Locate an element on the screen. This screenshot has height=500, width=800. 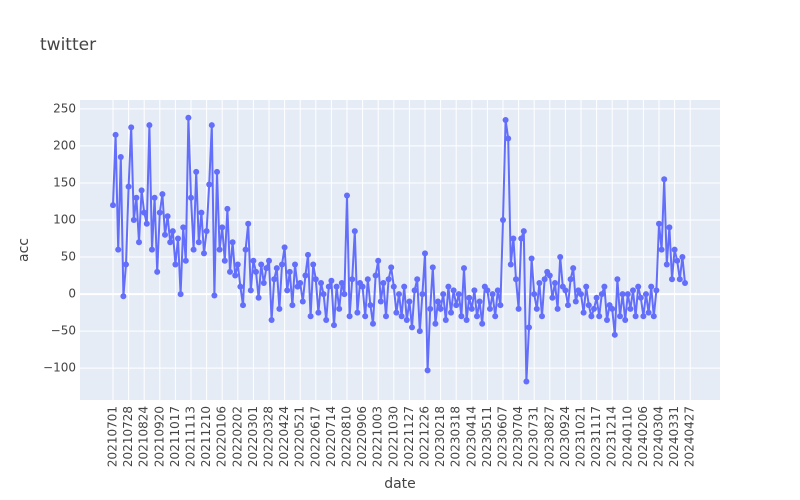
x-tick-label: 20210920 is located at coordinates (159, 436).